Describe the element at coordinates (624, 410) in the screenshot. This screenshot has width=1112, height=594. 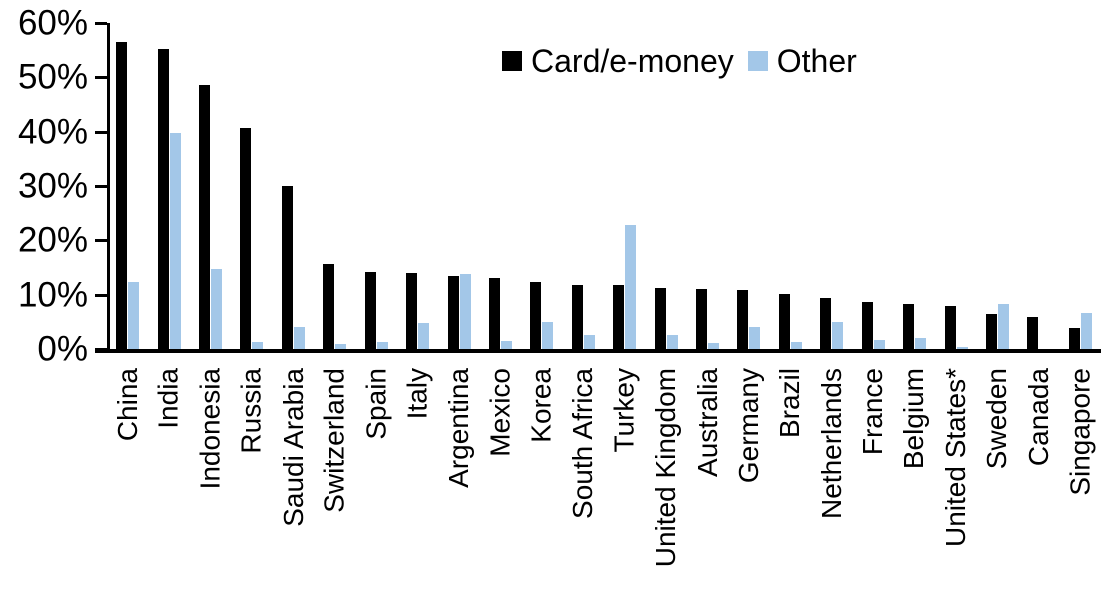
I see `x-tick-label: Turkey` at that location.